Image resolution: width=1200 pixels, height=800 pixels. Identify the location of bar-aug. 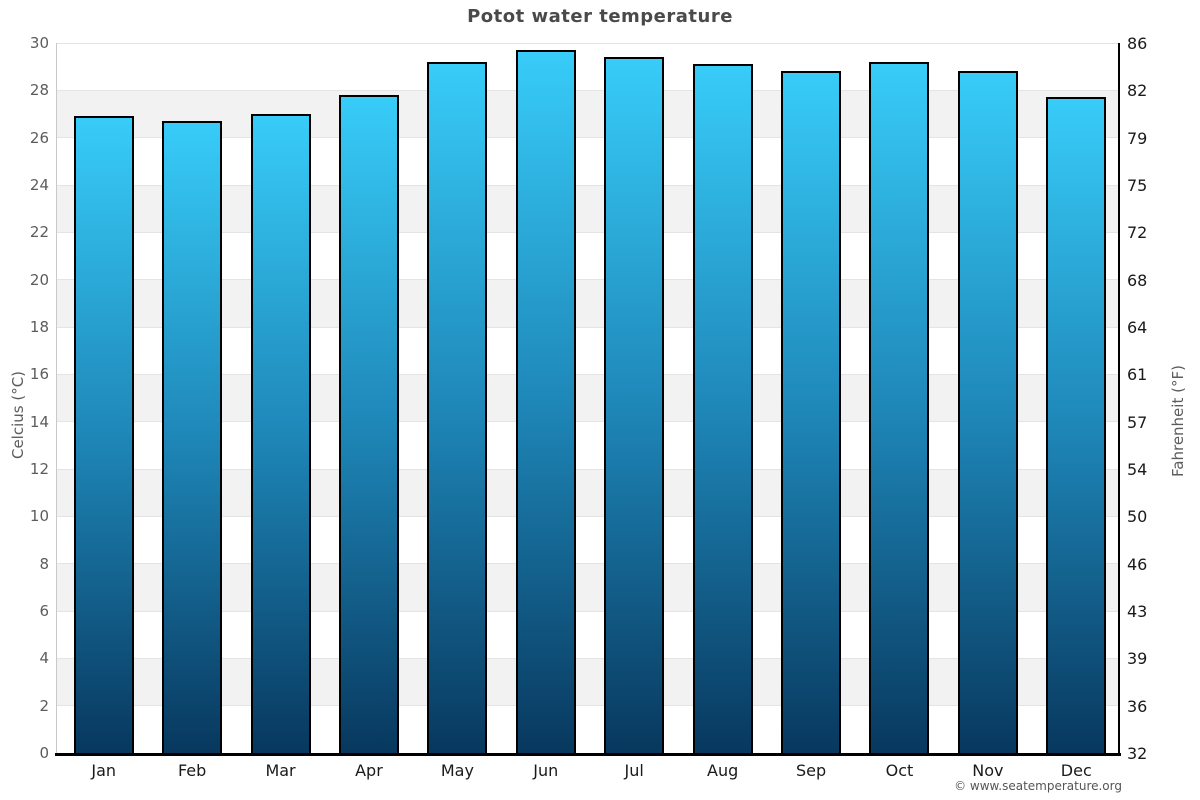
(722, 408).